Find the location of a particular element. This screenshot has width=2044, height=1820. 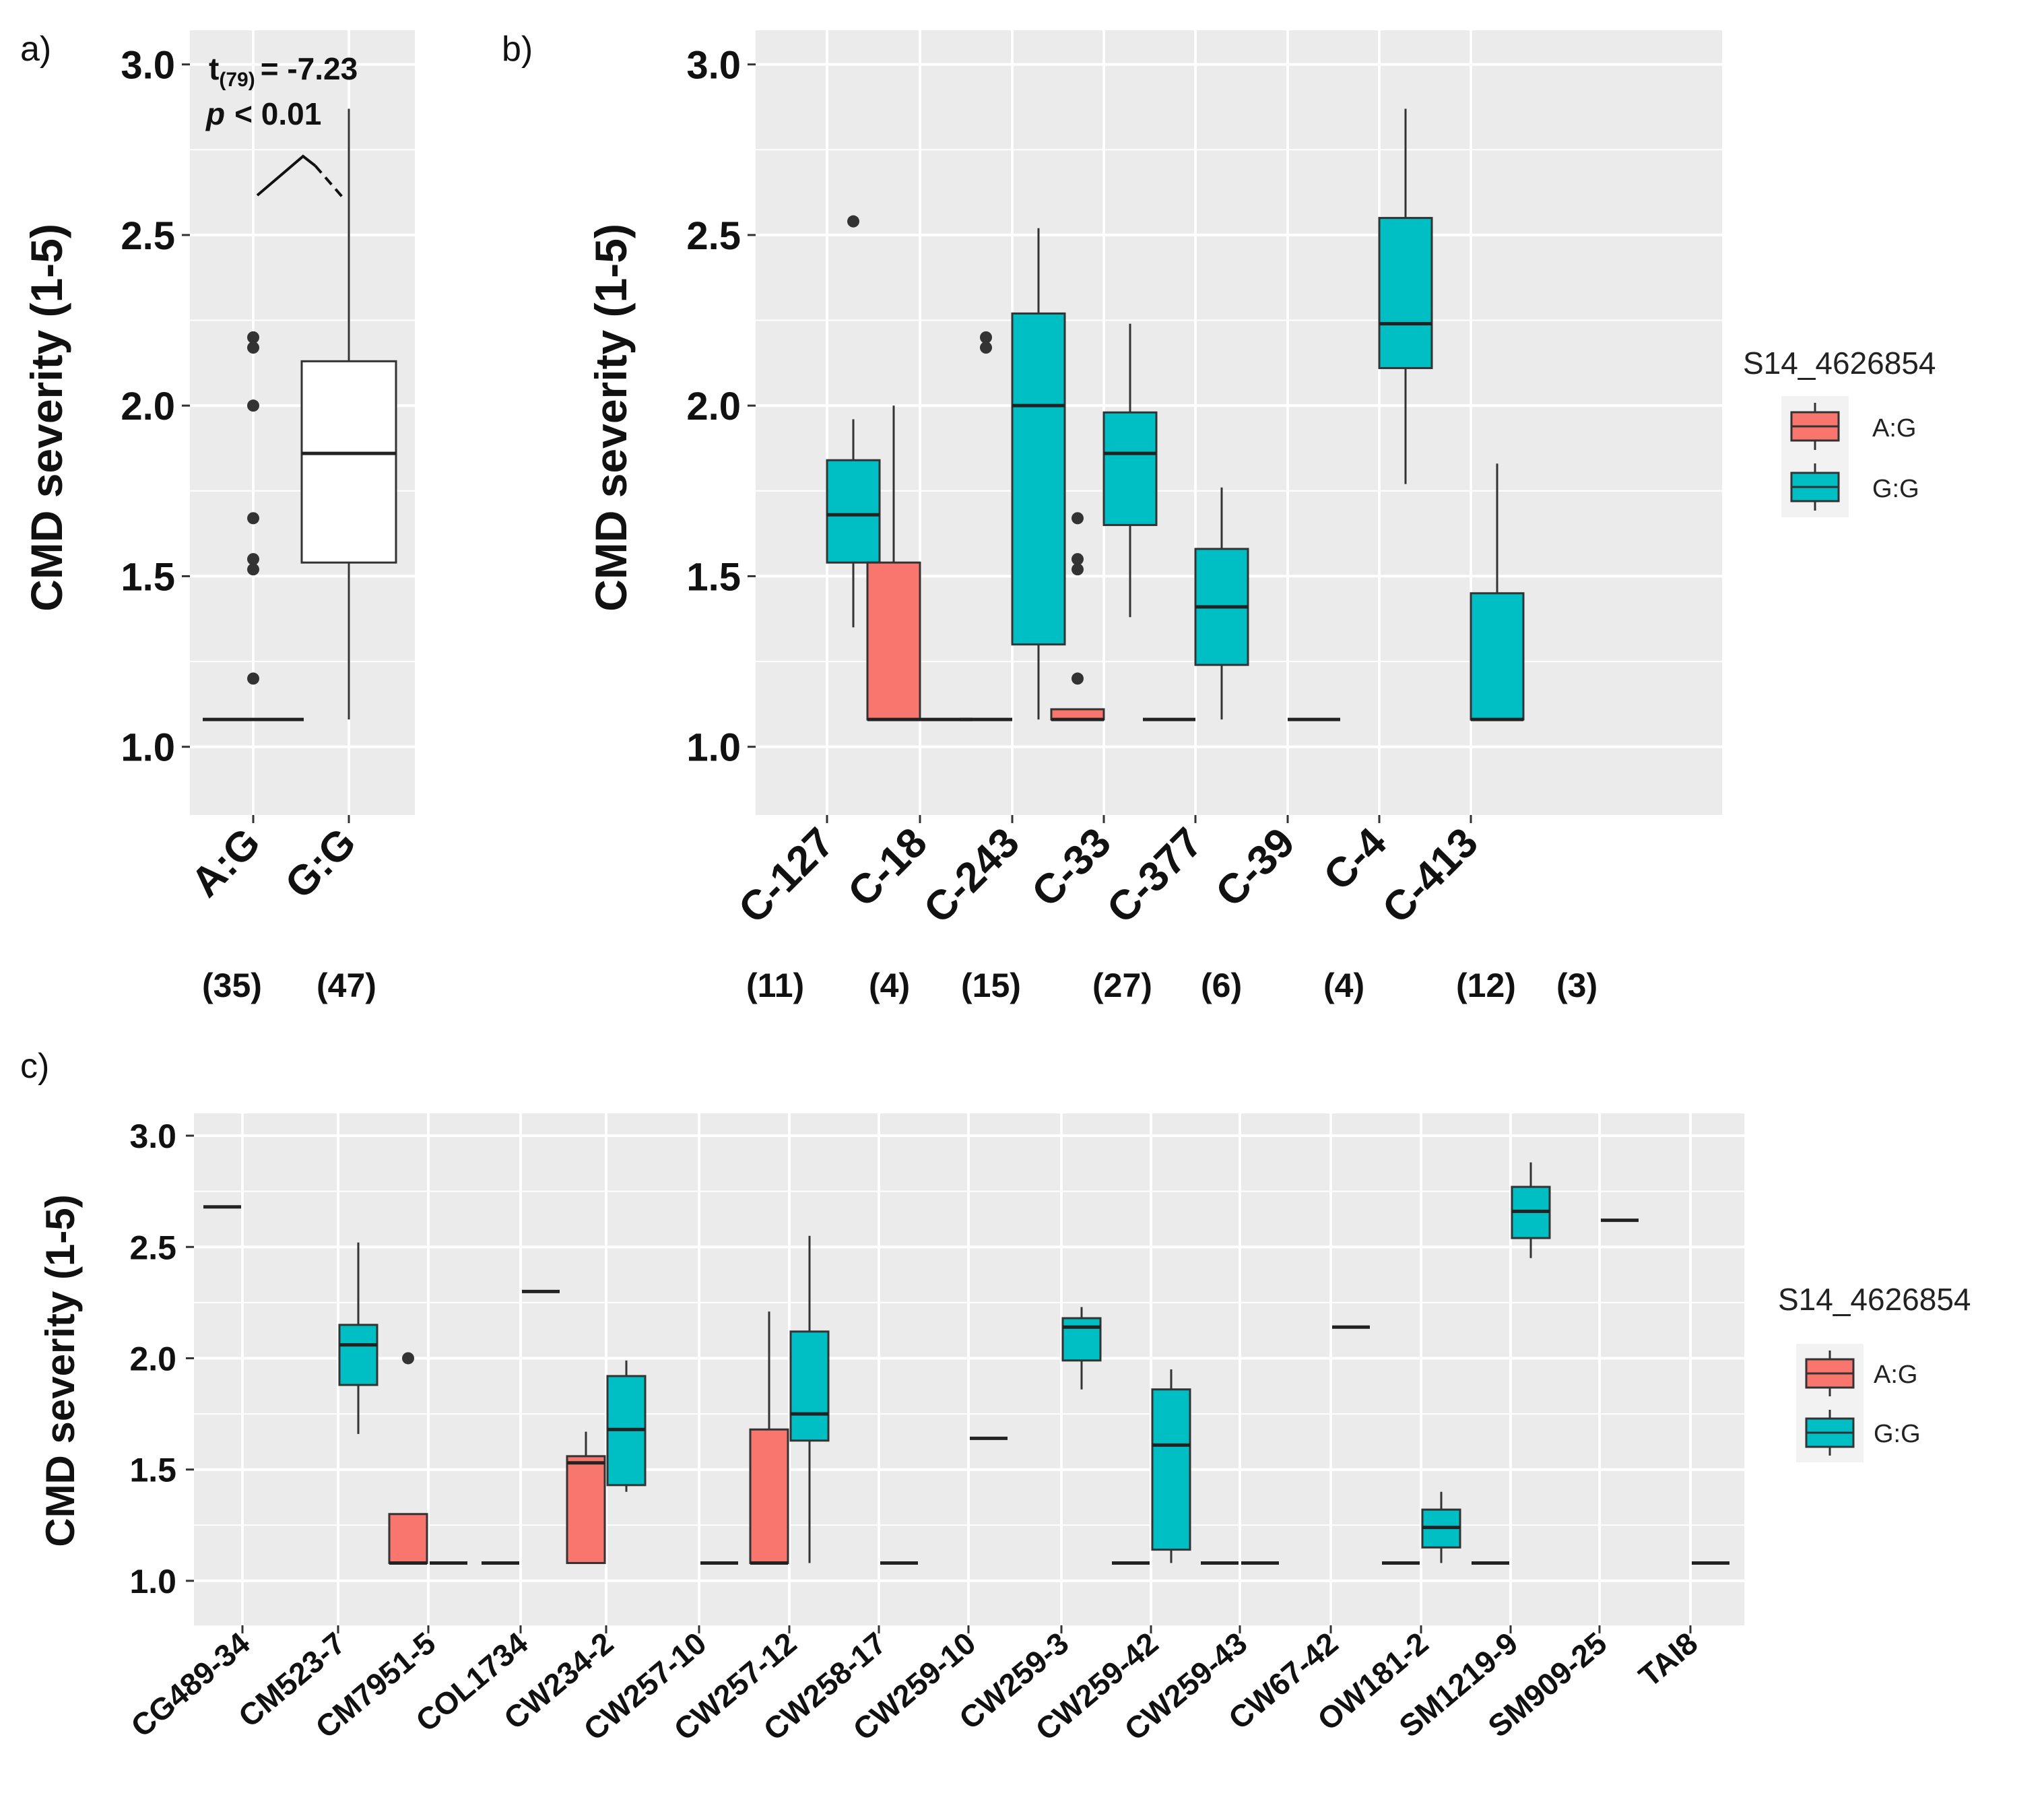

t-stat-df: (79) is located at coordinates (237, 80).